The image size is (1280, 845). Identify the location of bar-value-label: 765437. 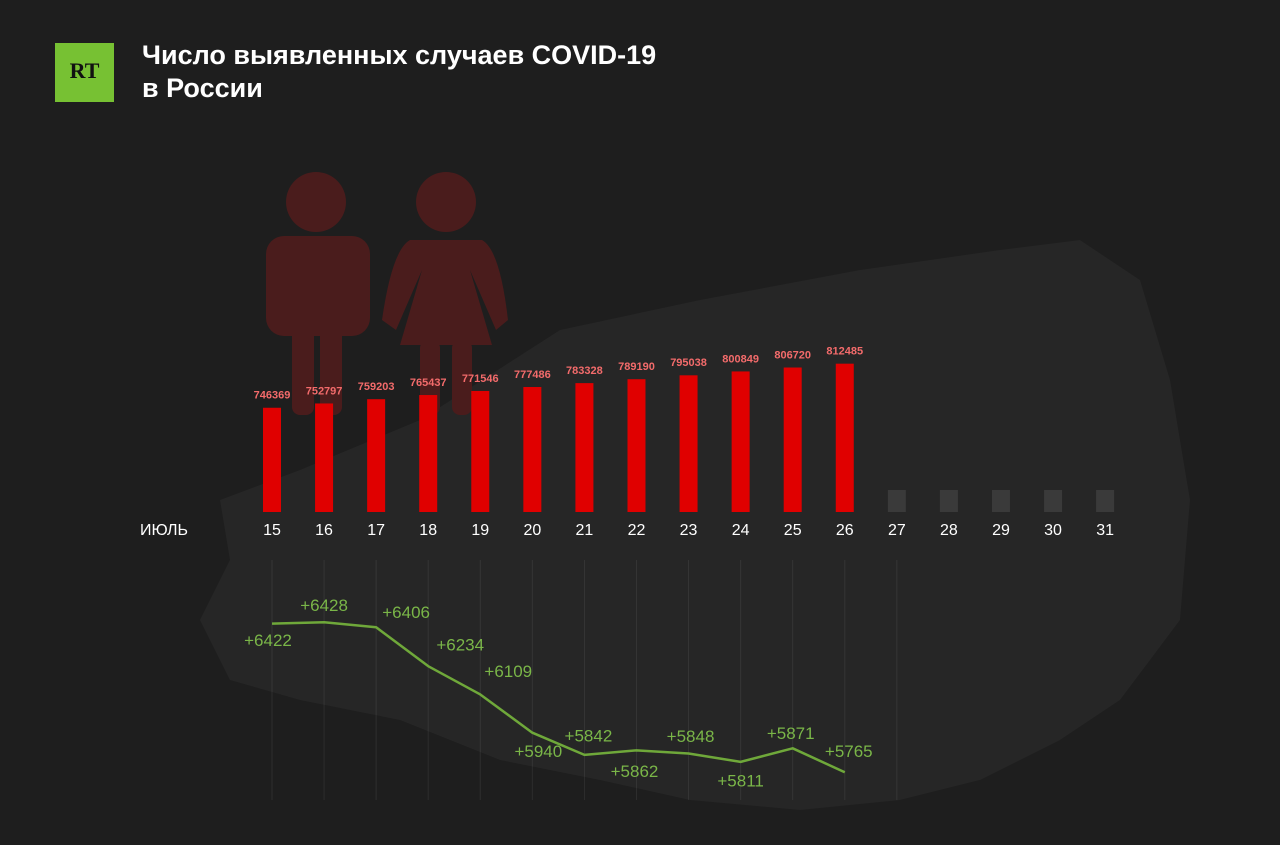
(428, 383).